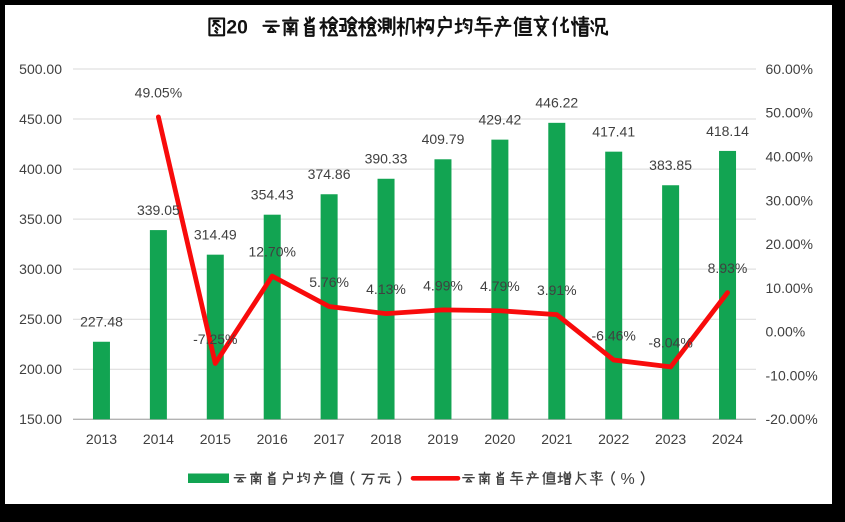  I want to click on svg-text: 2016, so click(272, 439).